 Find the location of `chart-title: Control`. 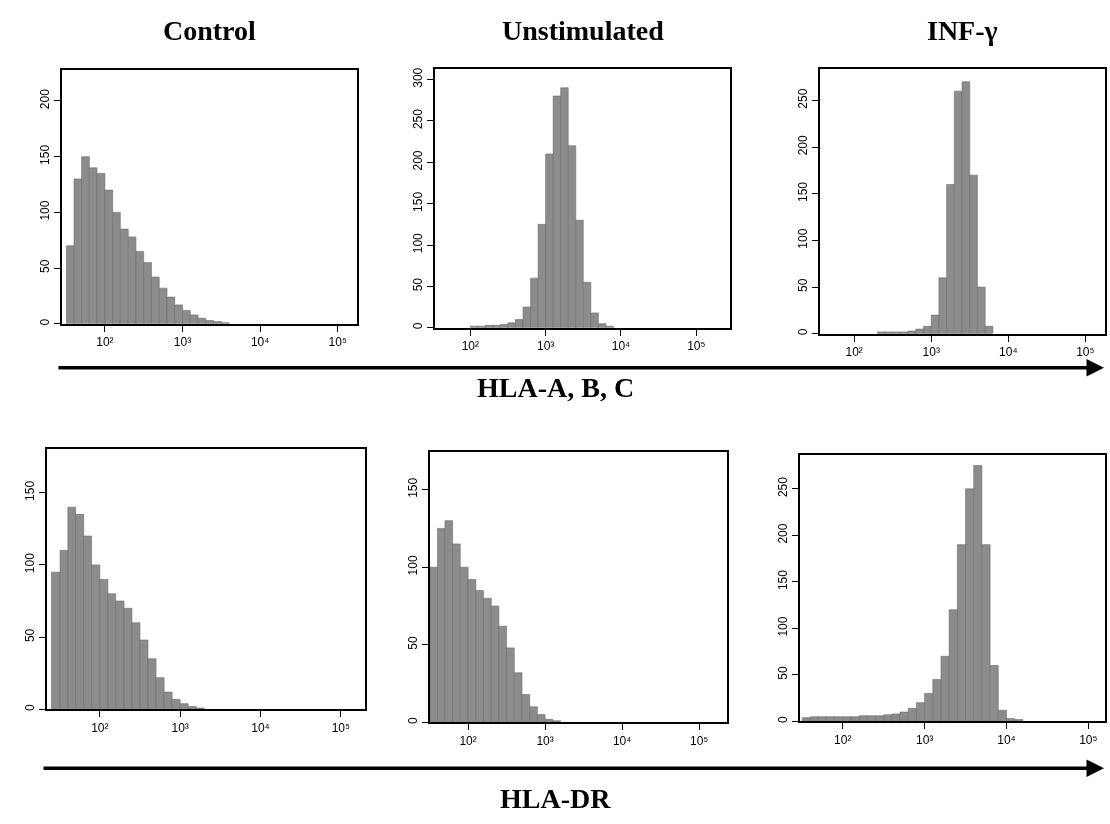

chart-title: Control is located at coordinates (210, 30).